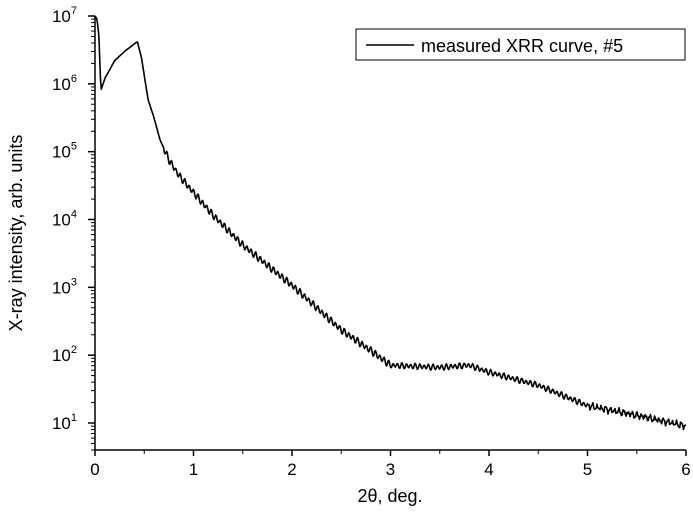 The height and width of the screenshot is (517, 693). Describe the element at coordinates (685, 469) in the screenshot. I see `x-tick-label: 6` at that location.